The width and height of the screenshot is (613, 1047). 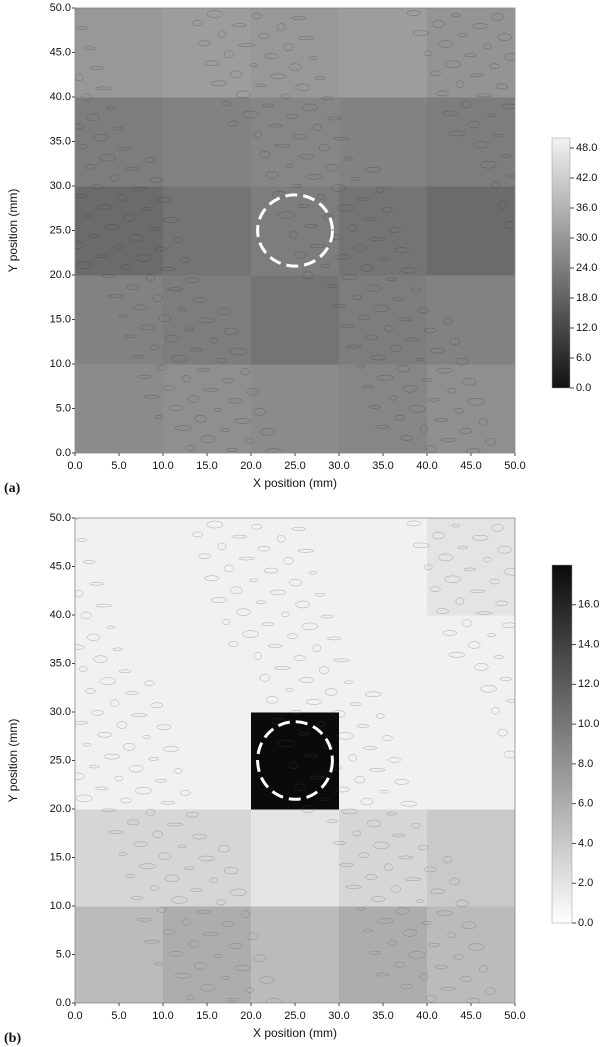 What do you see at coordinates (585, 883) in the screenshot?
I see `colorbar-tick-label: 2.0` at bounding box center [585, 883].